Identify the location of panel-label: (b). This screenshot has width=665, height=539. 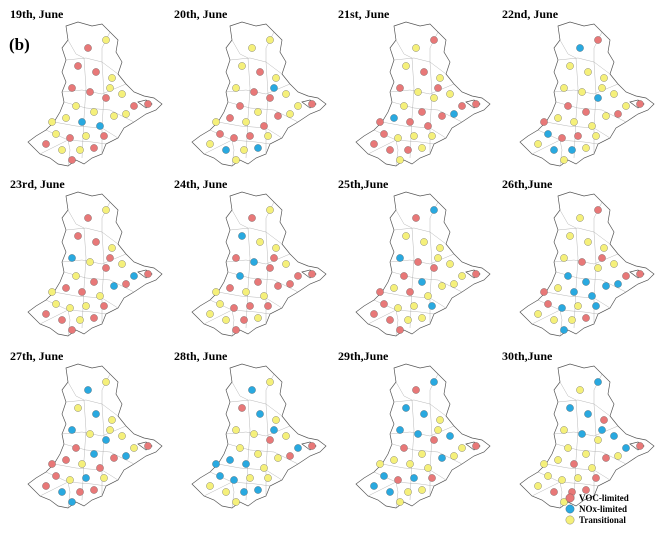
(19, 44).